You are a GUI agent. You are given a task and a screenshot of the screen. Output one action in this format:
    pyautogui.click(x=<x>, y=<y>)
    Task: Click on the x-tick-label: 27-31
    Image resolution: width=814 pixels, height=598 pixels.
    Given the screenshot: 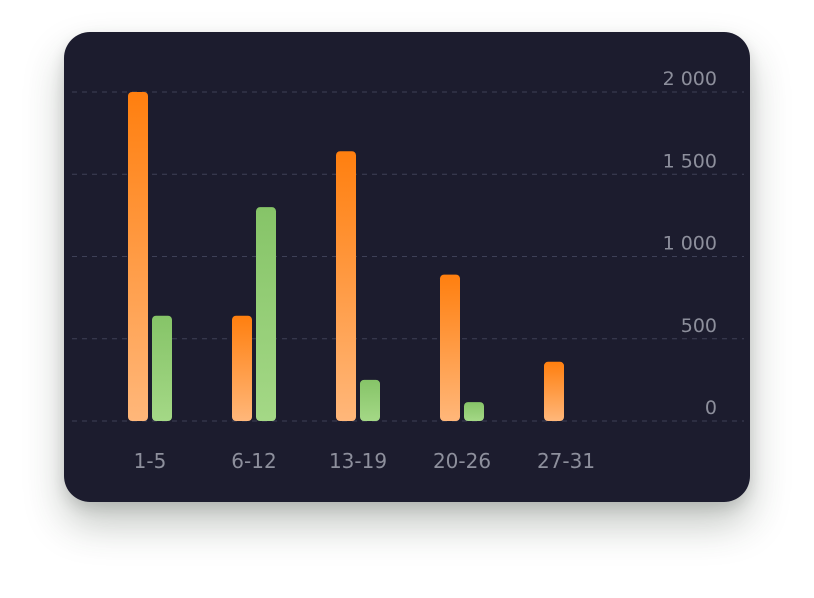 What is the action you would take?
    pyautogui.click(x=566, y=461)
    